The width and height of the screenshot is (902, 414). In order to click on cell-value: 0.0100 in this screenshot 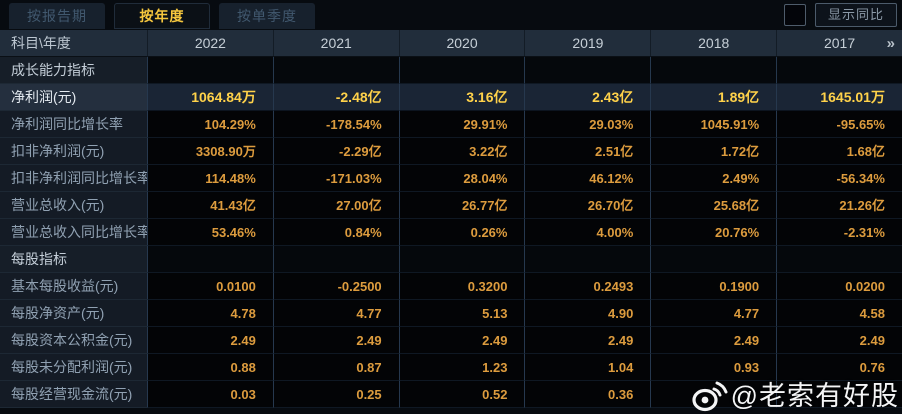, I will do `click(210, 286)`.